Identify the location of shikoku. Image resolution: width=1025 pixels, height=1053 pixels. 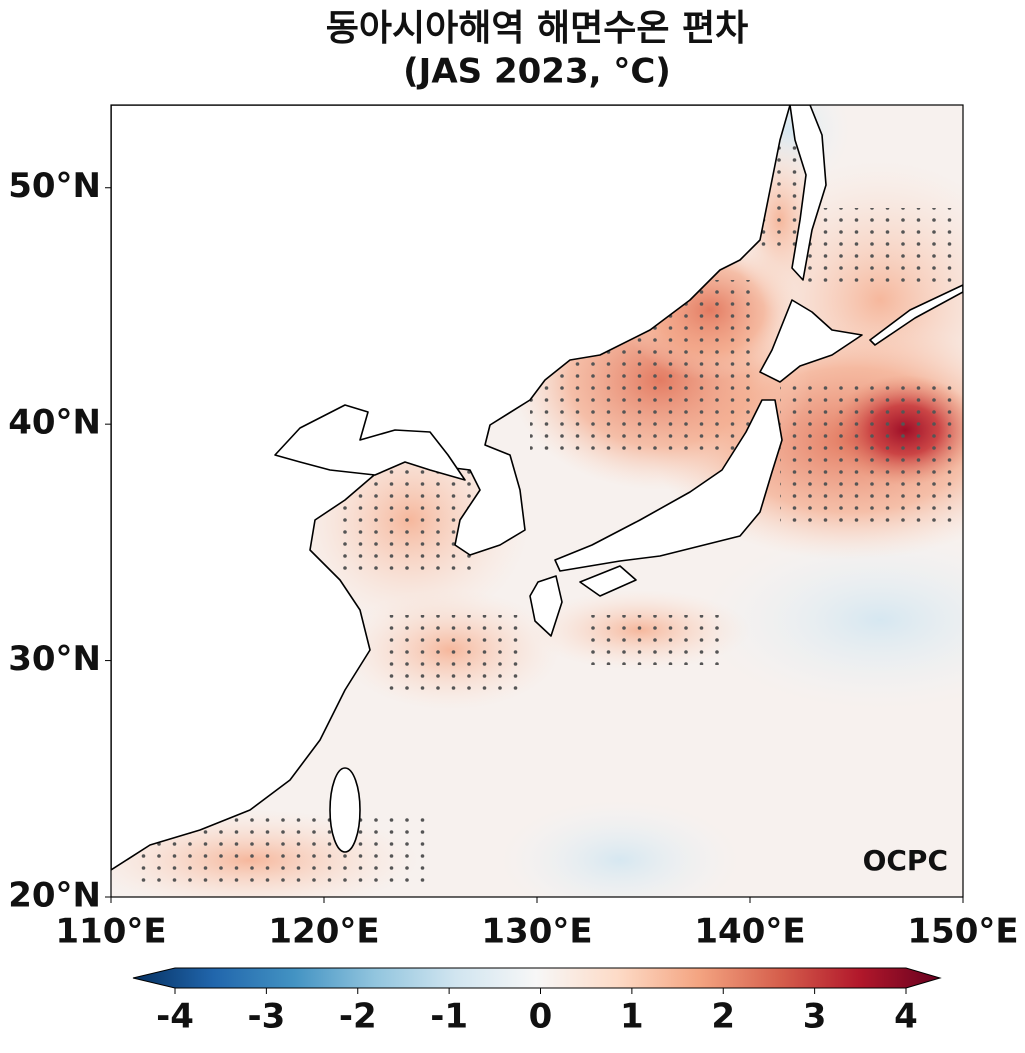
(608, 581).